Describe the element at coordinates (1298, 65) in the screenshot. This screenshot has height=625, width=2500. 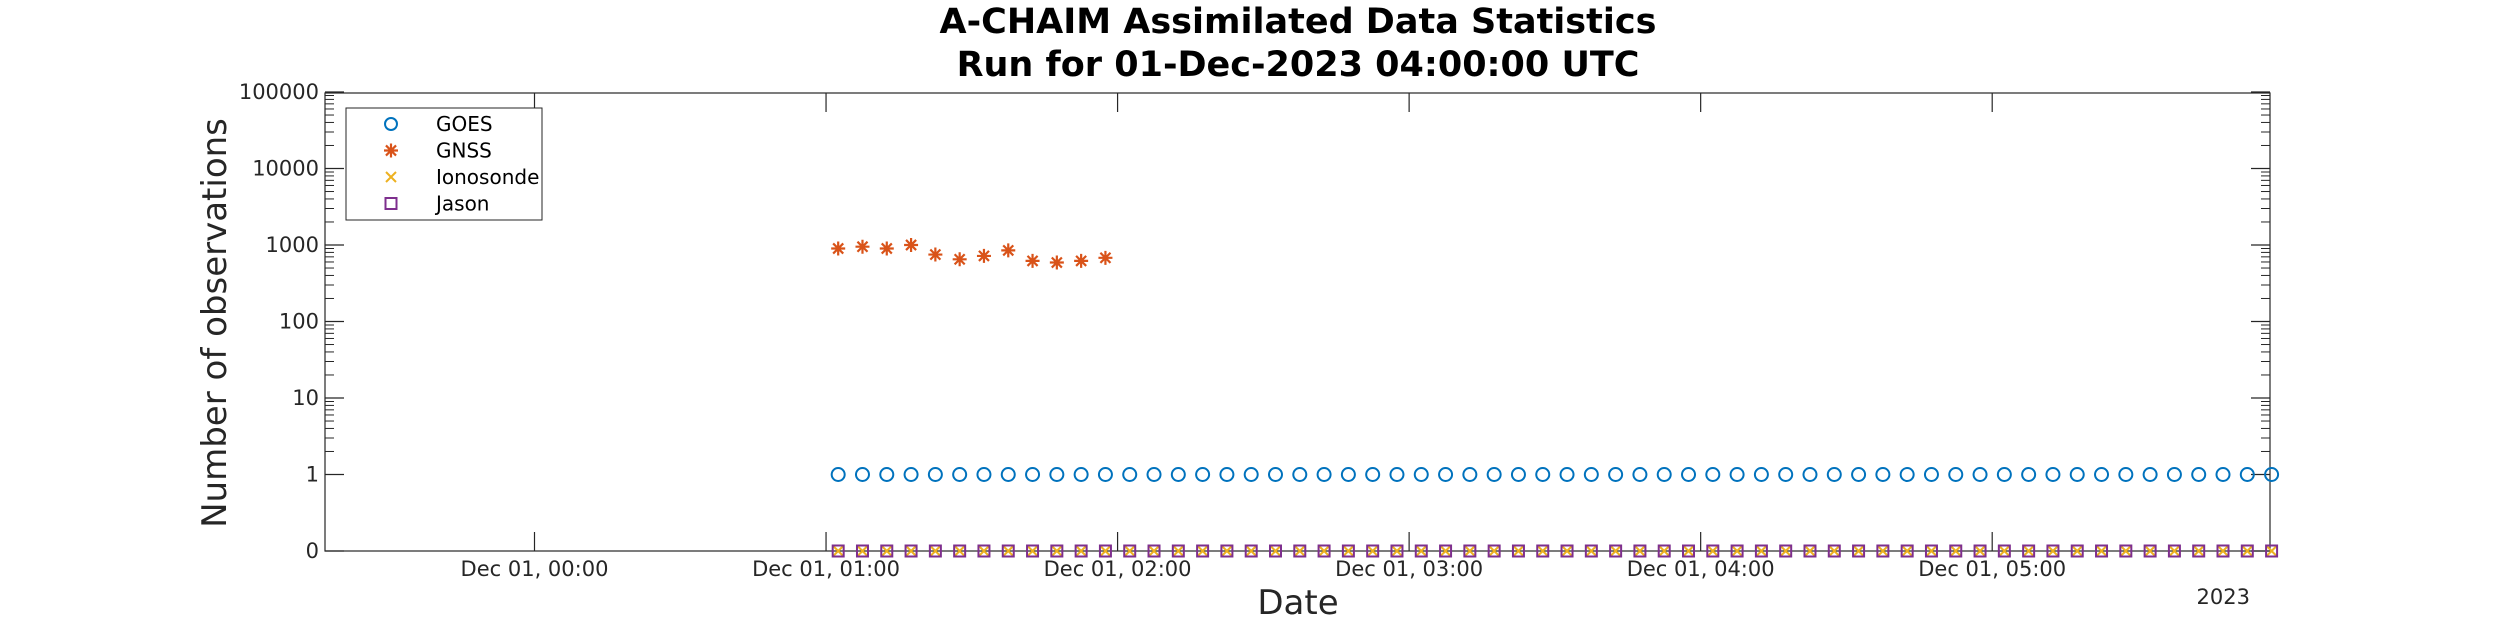
I see `chart-title-line-2: Run for 01-Dec-2023 04:00:00 UTC` at that location.